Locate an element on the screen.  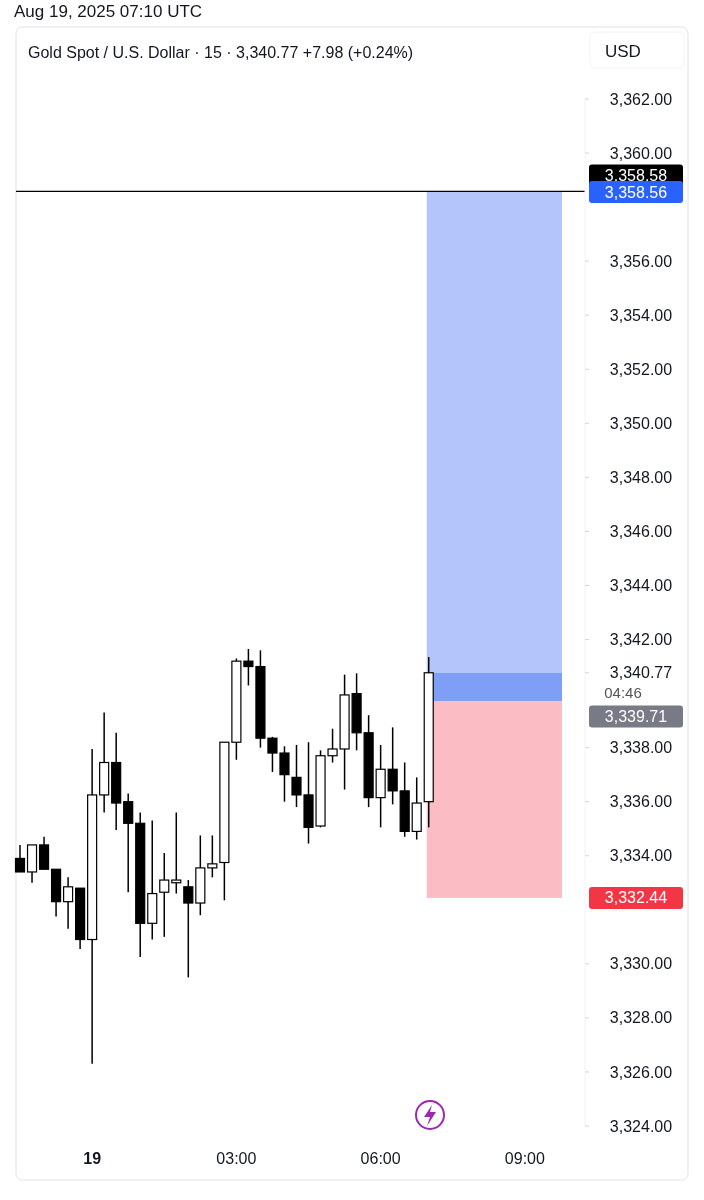
y-tick-label: 3,336.00 is located at coordinates (641, 802).